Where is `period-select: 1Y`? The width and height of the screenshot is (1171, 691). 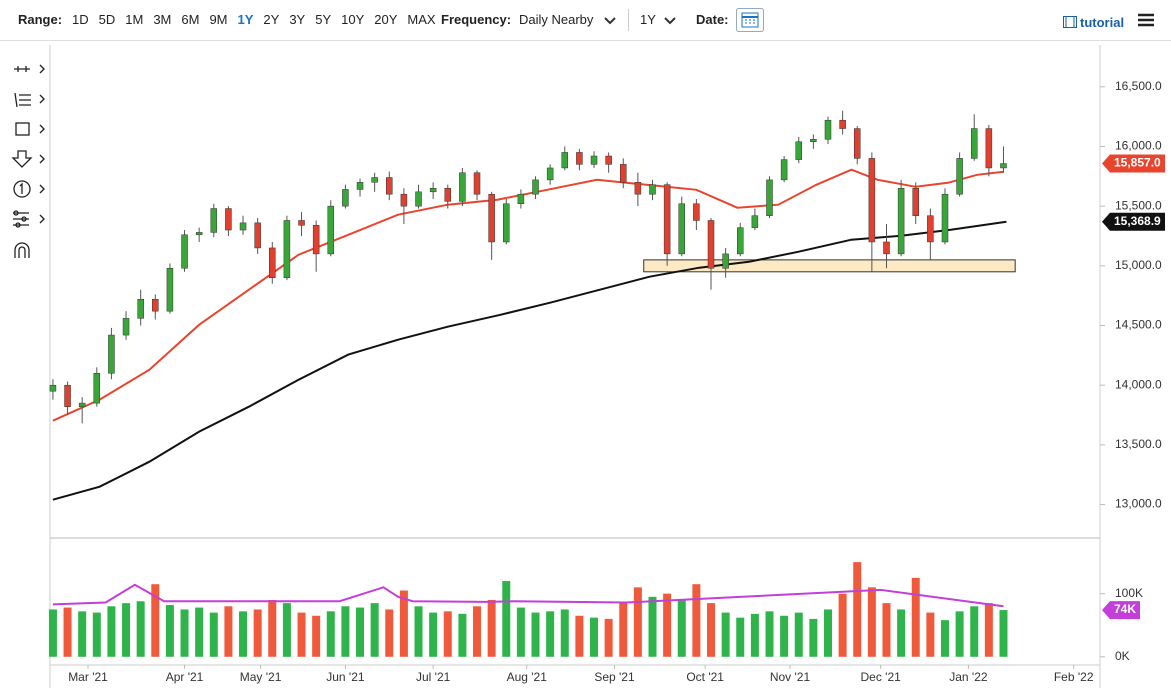
period-select: 1Y is located at coordinates (648, 19).